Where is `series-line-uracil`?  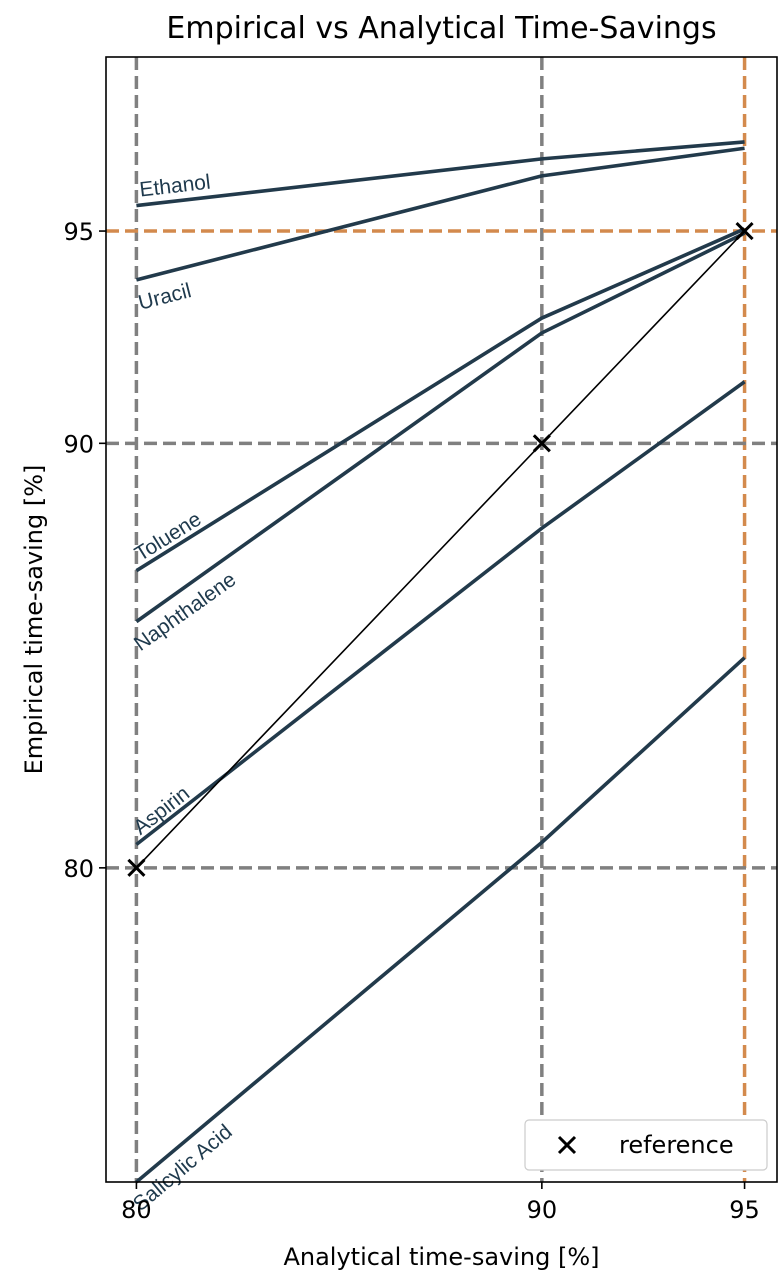 series-line-uracil is located at coordinates (440, 214).